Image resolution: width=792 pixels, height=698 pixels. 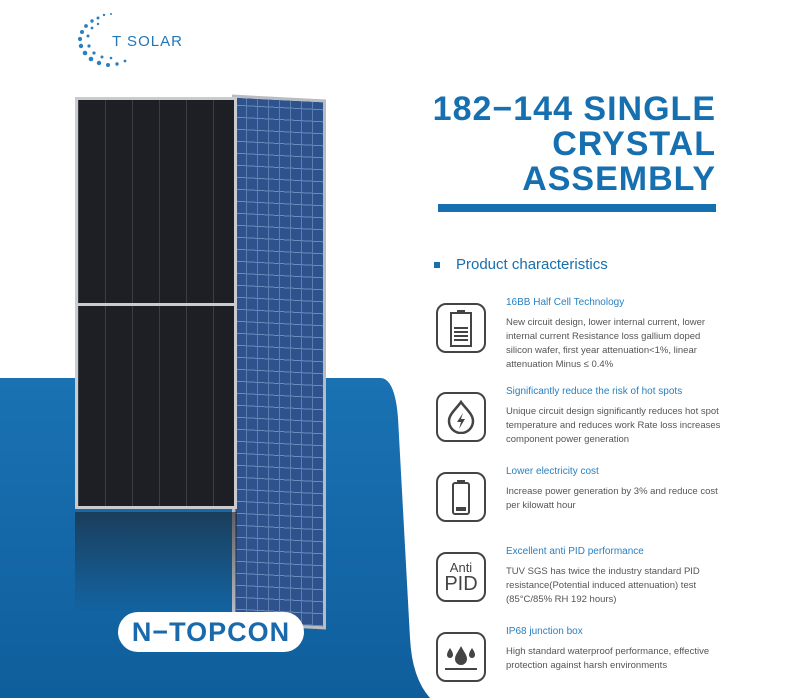 I want to click on section-heading: Product characteristics, so click(x=521, y=264).